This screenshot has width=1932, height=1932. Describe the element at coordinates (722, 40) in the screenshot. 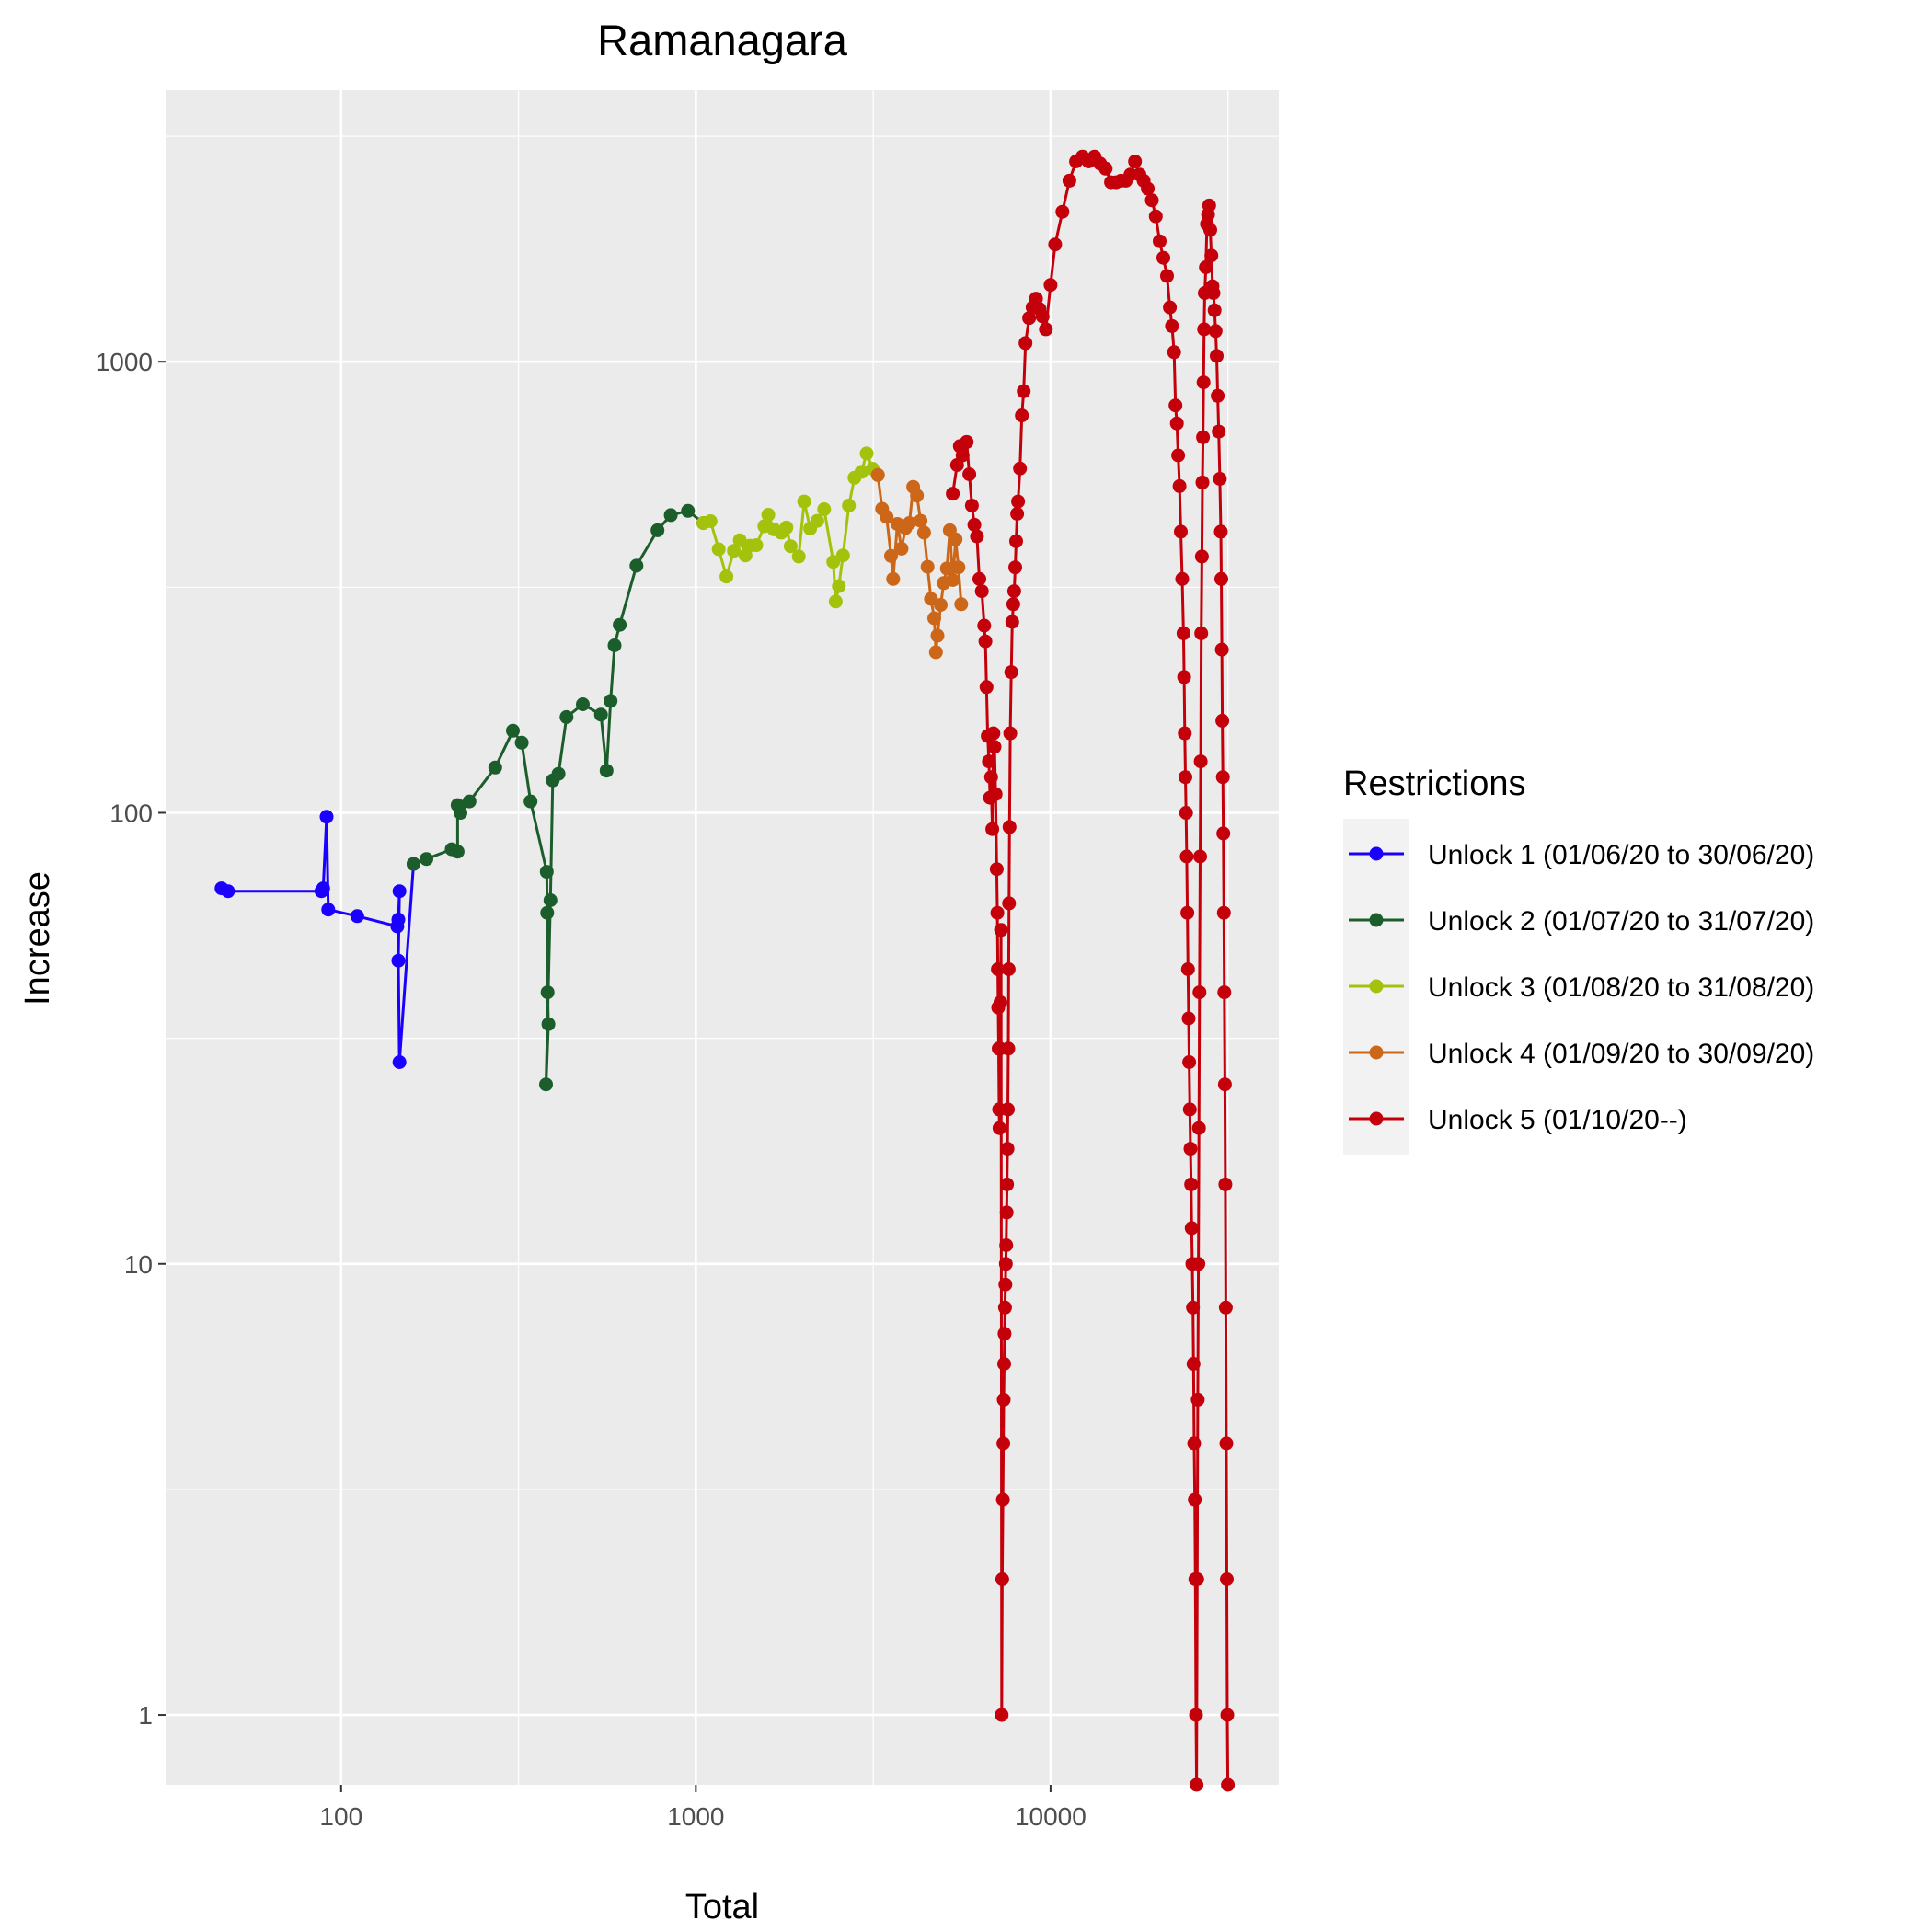

I see `chart-title: Ramanagara` at that location.